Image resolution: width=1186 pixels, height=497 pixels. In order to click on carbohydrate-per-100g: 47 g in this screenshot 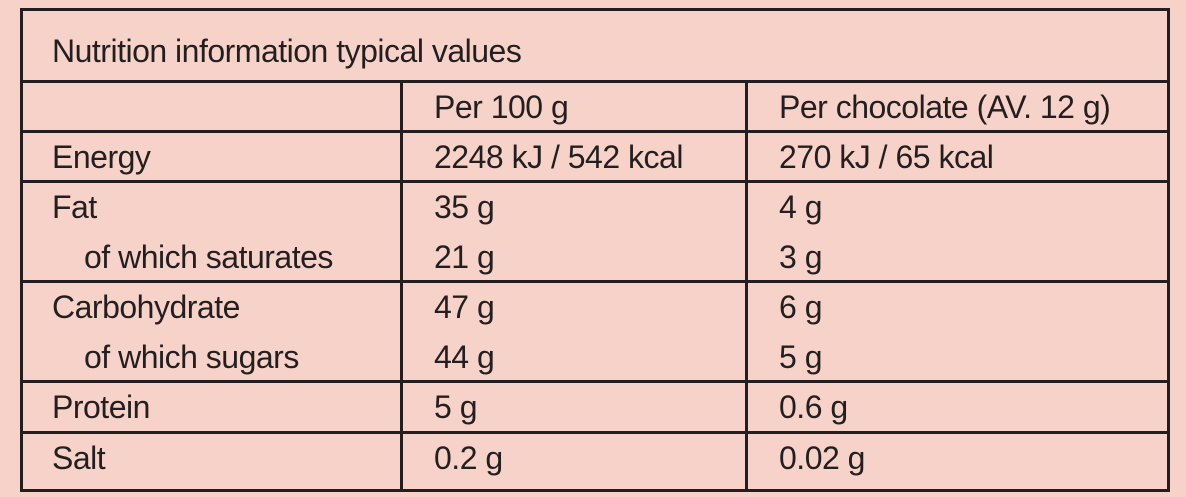, I will do `click(464, 307)`.